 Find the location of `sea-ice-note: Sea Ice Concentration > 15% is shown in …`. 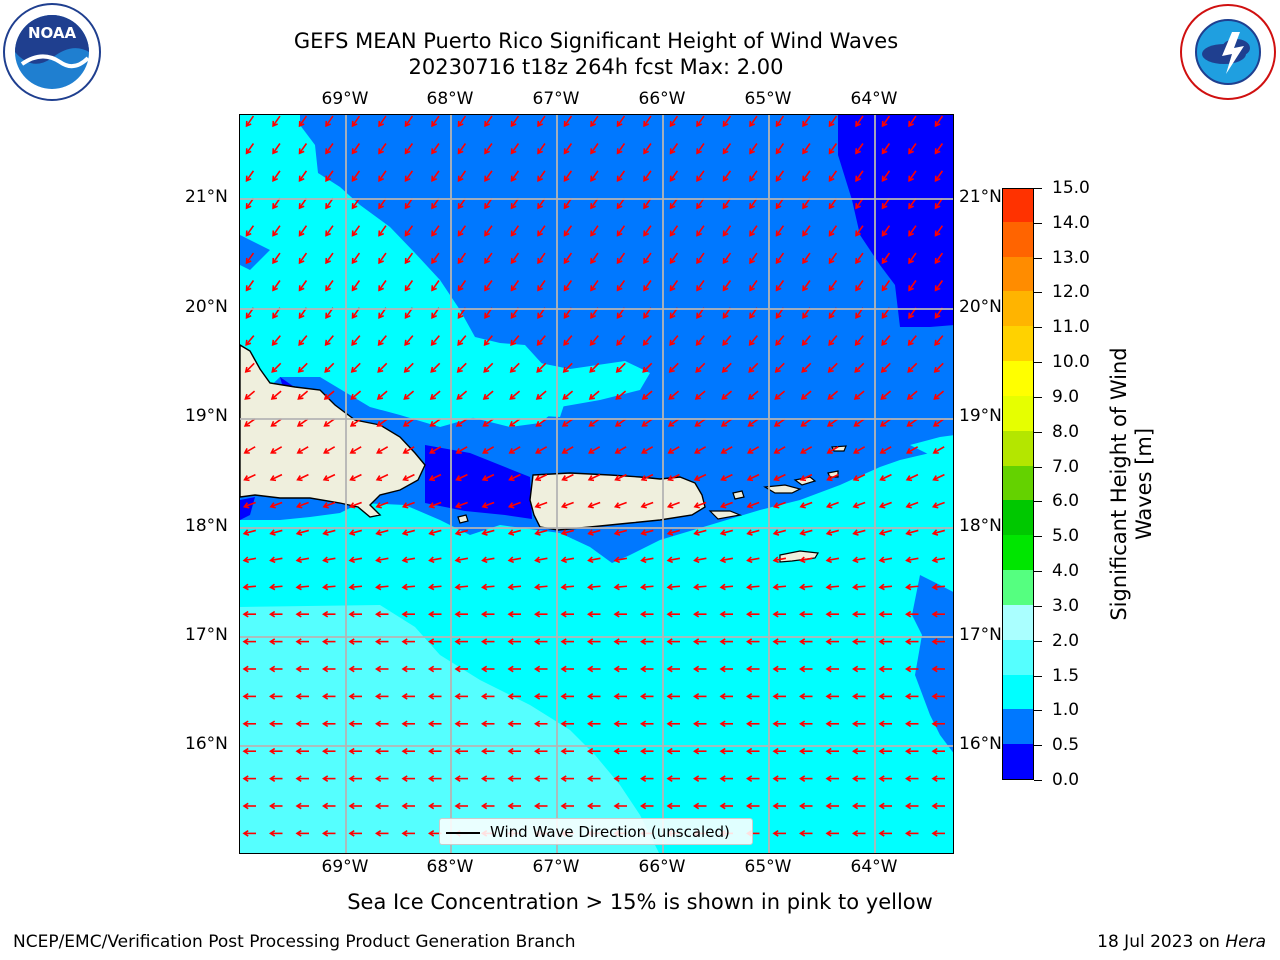

sea-ice-note: Sea Ice Concentration > 15% is shown in … is located at coordinates (640, 902).